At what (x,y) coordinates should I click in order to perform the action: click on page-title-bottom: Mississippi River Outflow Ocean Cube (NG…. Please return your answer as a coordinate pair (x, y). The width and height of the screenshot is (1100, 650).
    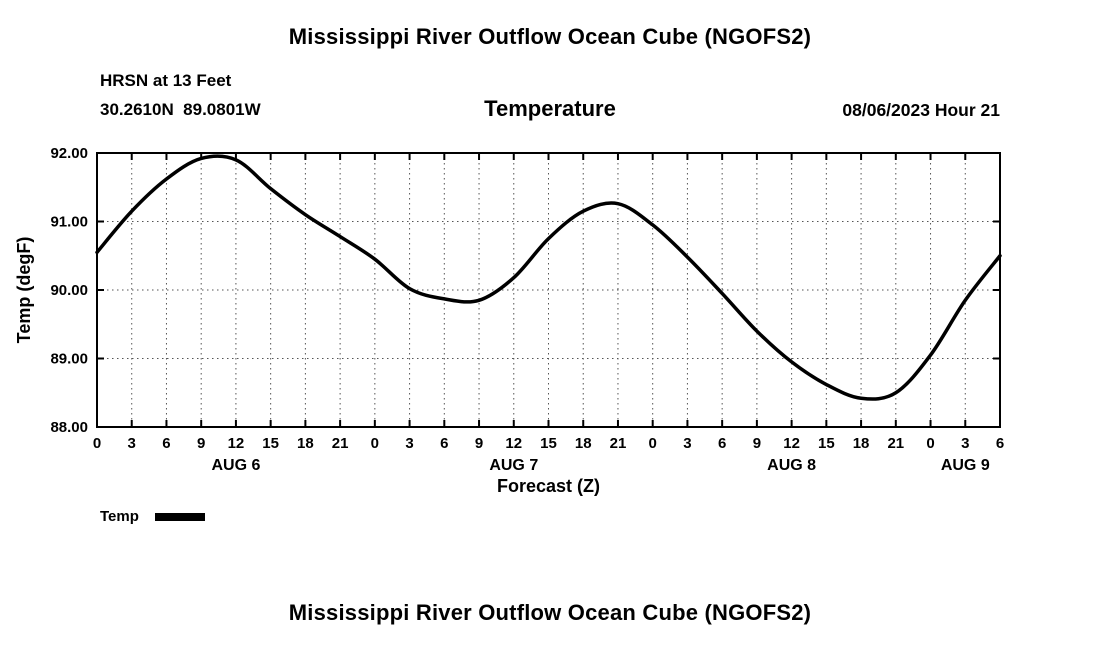
    Looking at the image, I should click on (550, 612).